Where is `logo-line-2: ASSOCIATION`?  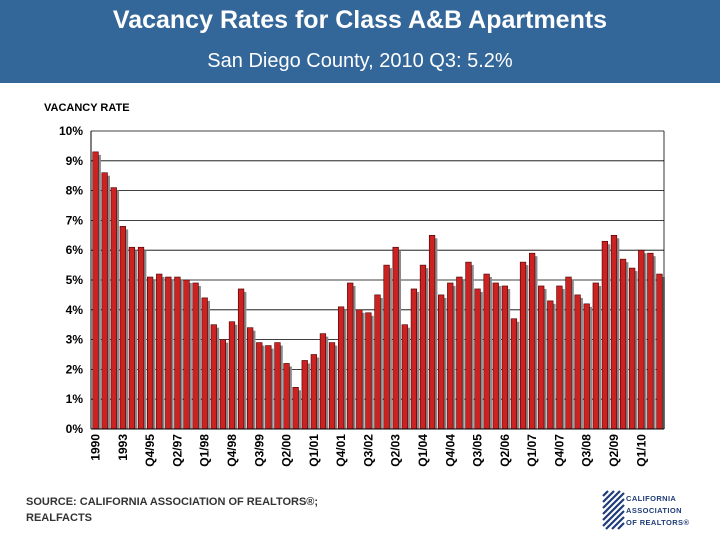
logo-line-2: ASSOCIATION is located at coordinates (654, 510).